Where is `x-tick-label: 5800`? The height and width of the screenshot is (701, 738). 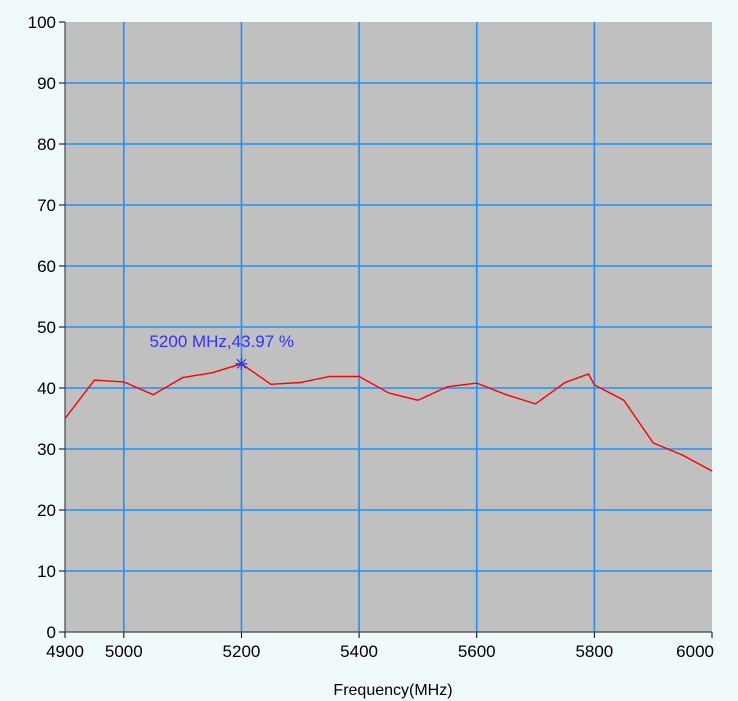
x-tick-label: 5800 is located at coordinates (594, 651).